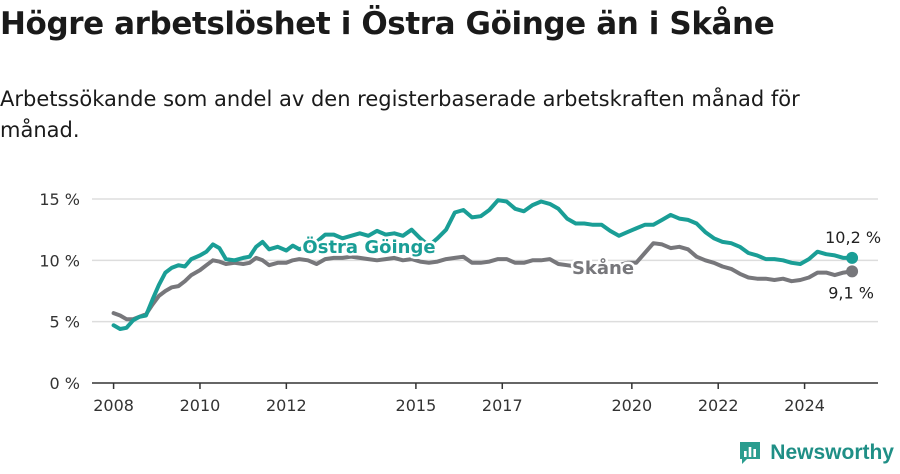  Describe the element at coordinates (59, 260) in the screenshot. I see `y-tick-label-10: 10 %` at that location.